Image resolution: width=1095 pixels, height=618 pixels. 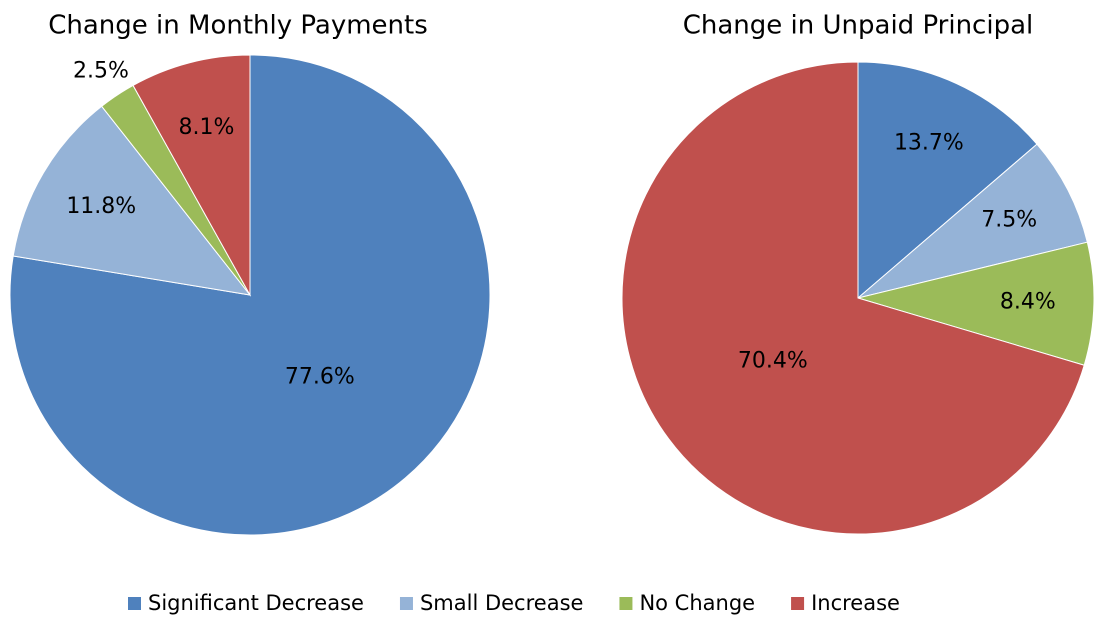 I want to click on chart-title: Change in Unpaid Principal, so click(x=858, y=26).